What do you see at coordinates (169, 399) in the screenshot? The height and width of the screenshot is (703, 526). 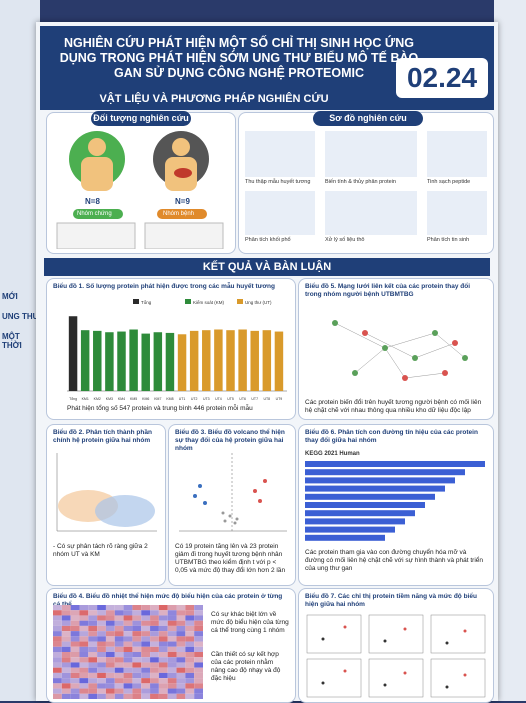 I see `tick-label: KM8` at bounding box center [169, 399].